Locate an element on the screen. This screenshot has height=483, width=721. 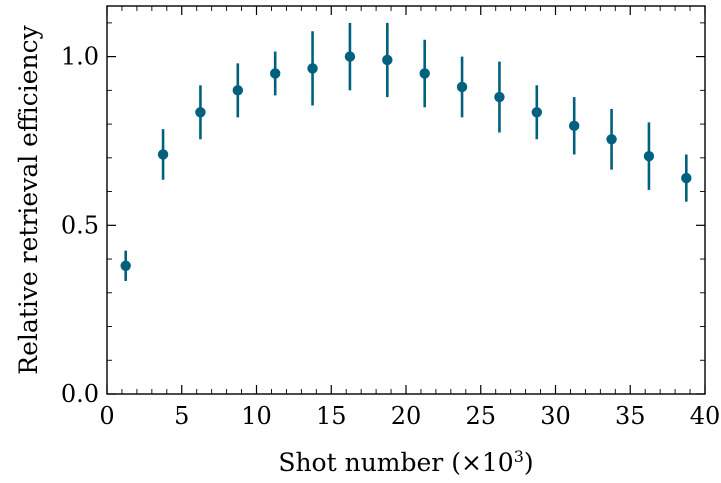
x-tick-label: 35 is located at coordinates (630, 416).